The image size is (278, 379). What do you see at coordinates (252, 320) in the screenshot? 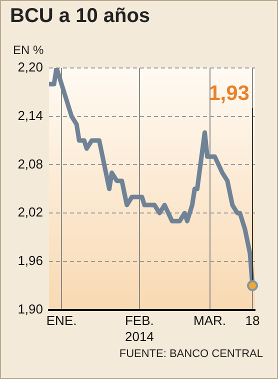
I see `x-tick-label: 18` at bounding box center [252, 320].